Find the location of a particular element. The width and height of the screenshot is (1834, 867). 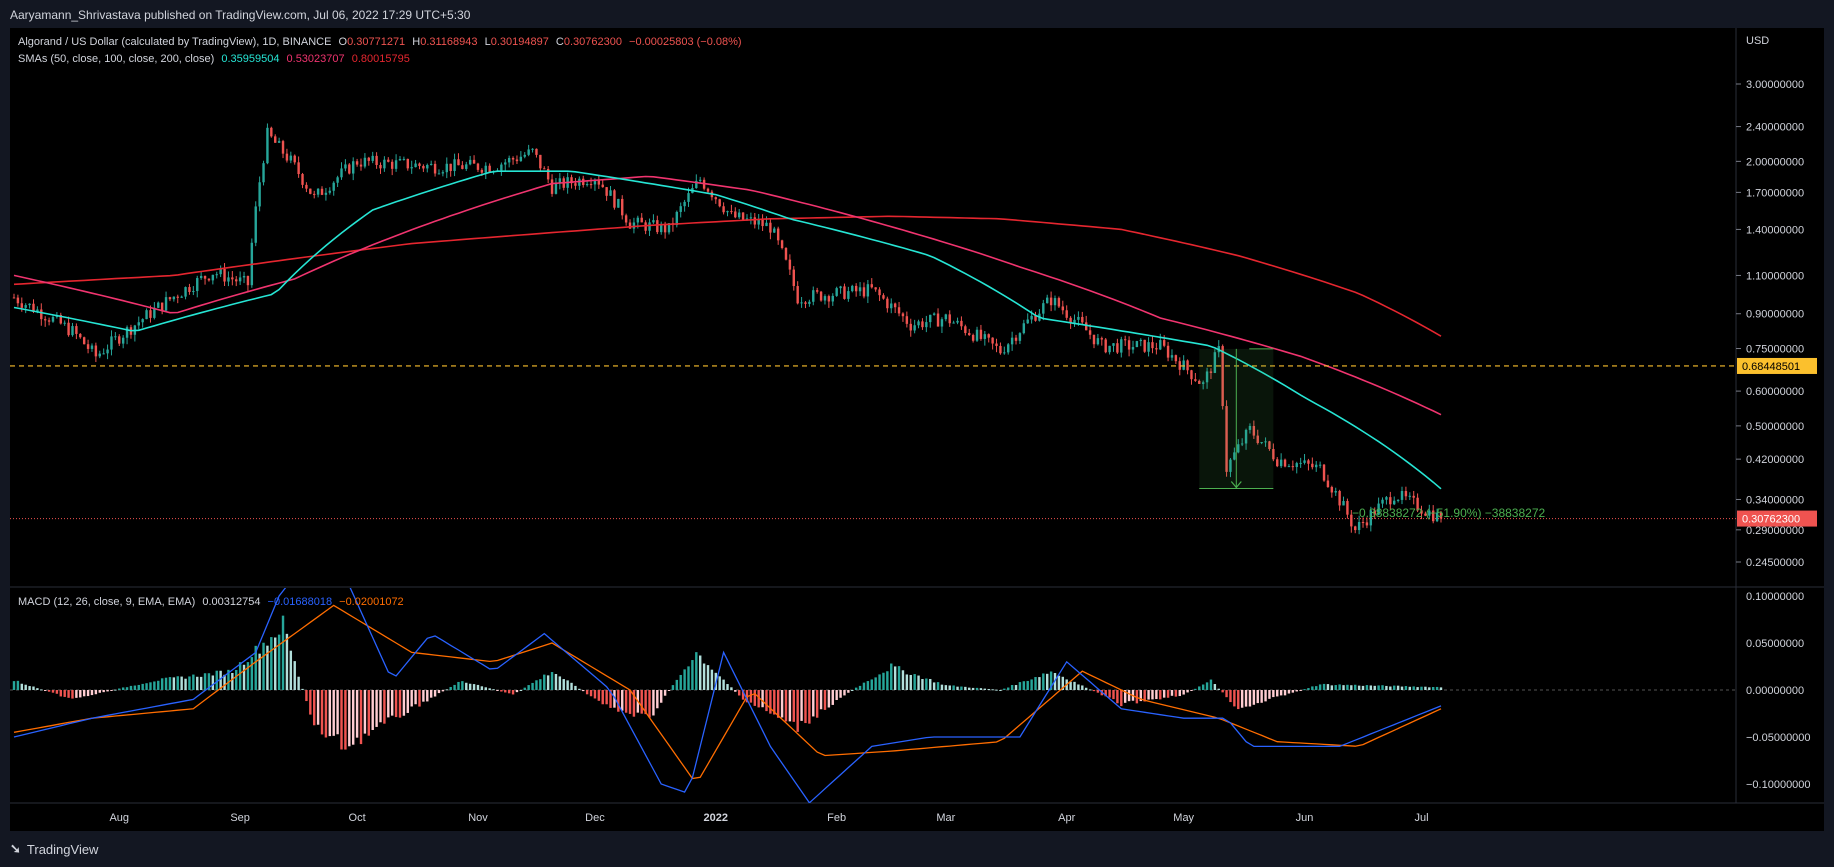

price-tick-label: 1.10000000 is located at coordinates (1775, 276).